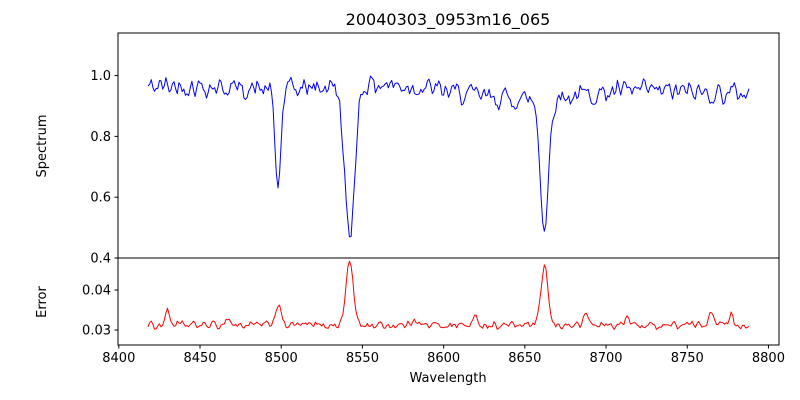 This screenshot has width=800, height=400. Describe the element at coordinates (42, 302) in the screenshot. I see `y-axis-label-error: Error` at that location.